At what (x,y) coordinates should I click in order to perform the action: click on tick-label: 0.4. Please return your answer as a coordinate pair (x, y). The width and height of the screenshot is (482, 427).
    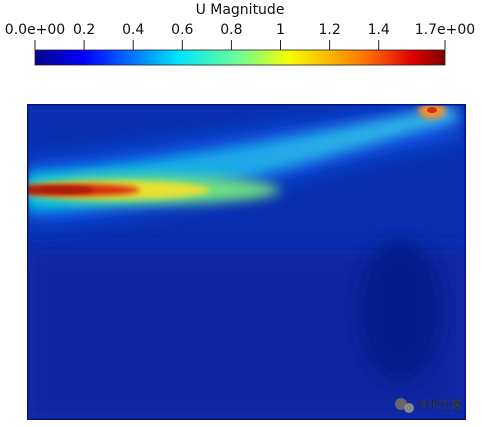
    Looking at the image, I should click on (133, 30).